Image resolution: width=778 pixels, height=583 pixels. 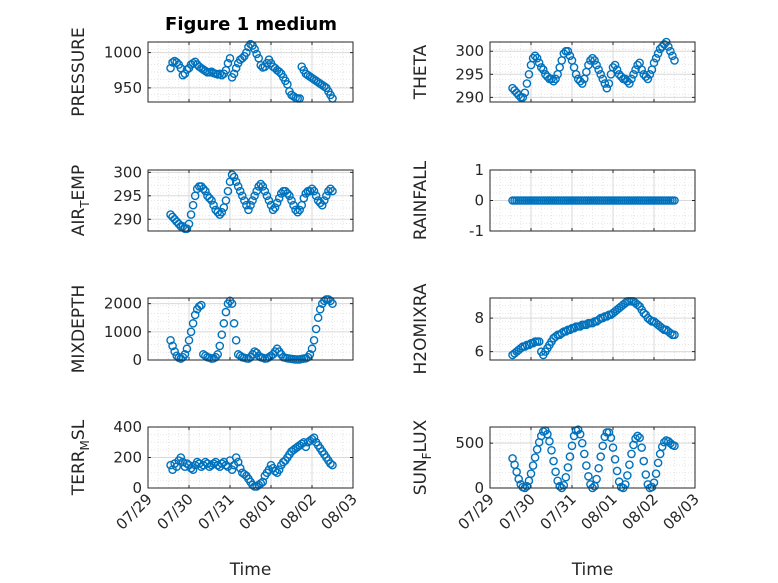 What do you see at coordinates (421, 200) in the screenshot?
I see `y-axis-label: RAINFALL` at bounding box center [421, 200].